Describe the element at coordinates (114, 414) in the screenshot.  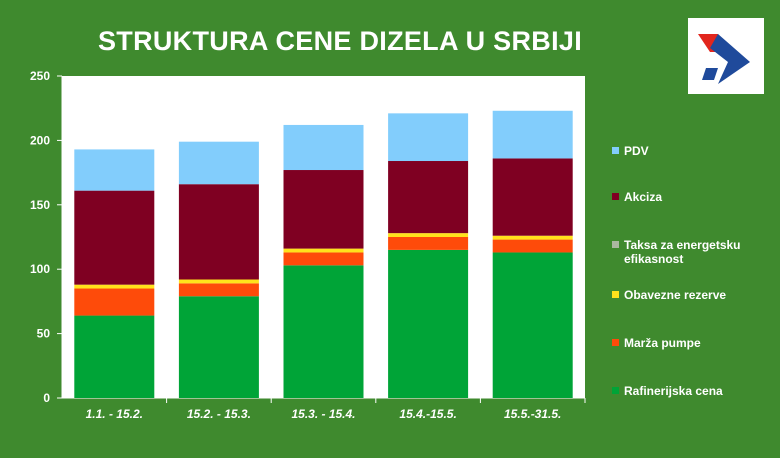
I see `x-tick-label: 1.1. - 15.2.` at that location.